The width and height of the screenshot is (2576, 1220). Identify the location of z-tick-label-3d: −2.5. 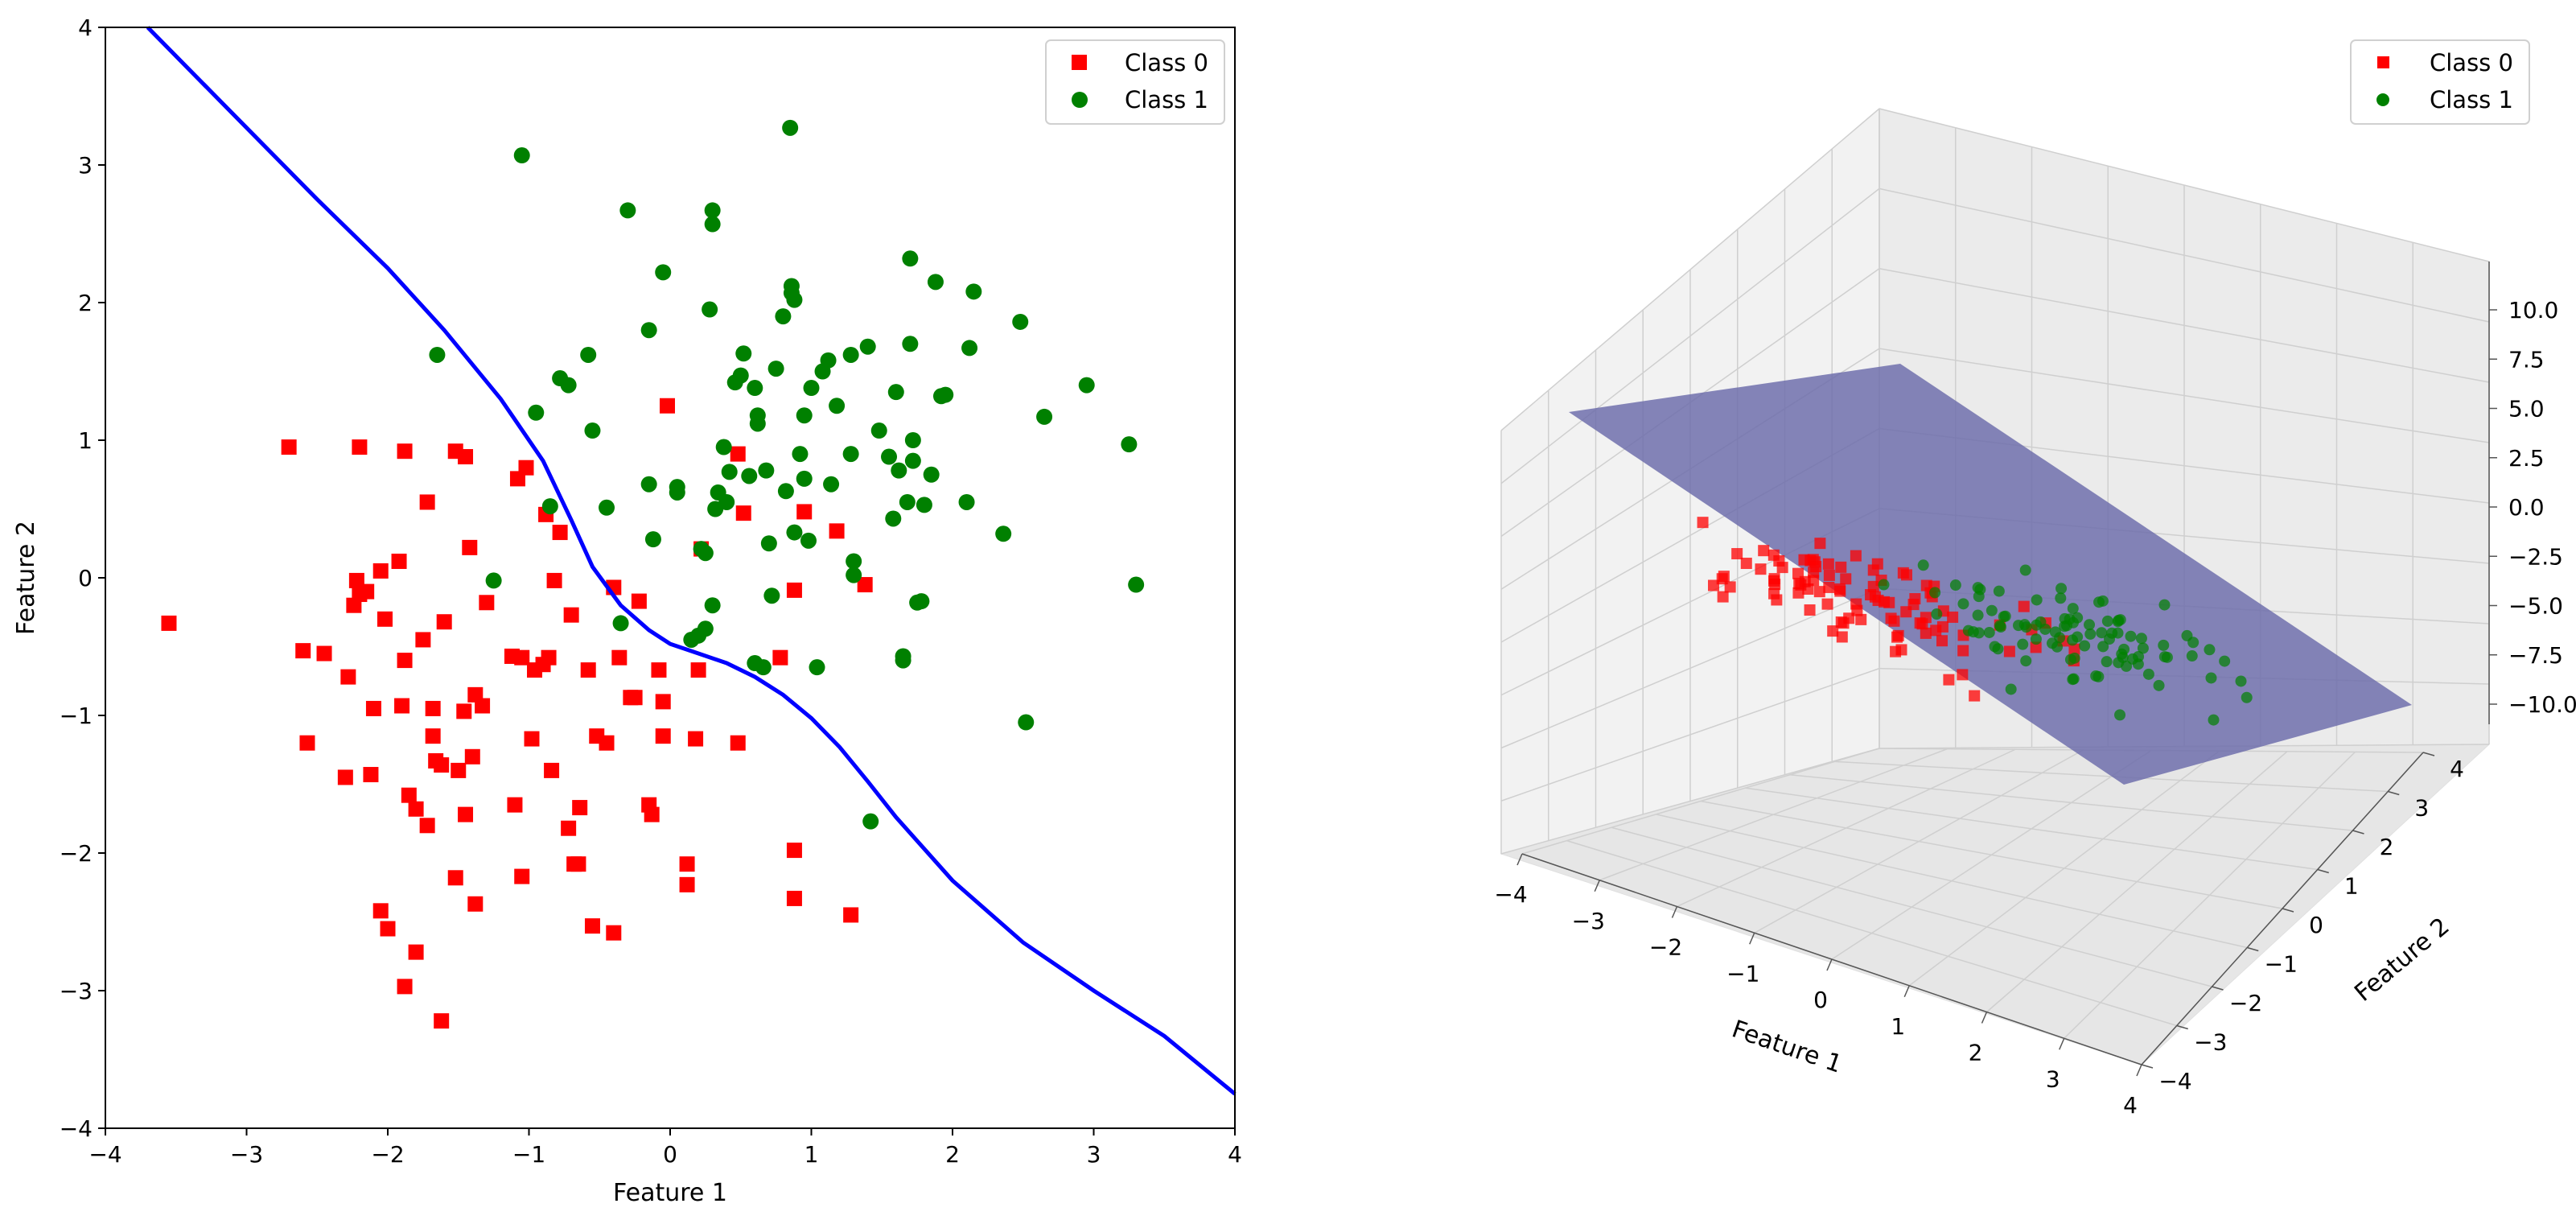
(2535, 556).